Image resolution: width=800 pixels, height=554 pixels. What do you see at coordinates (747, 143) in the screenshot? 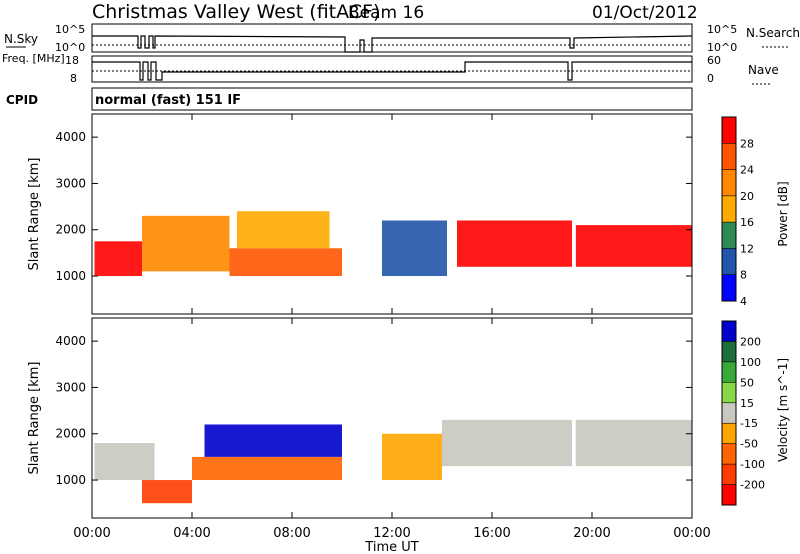
I see `power-colorbar-tick-label: 28` at bounding box center [747, 143].